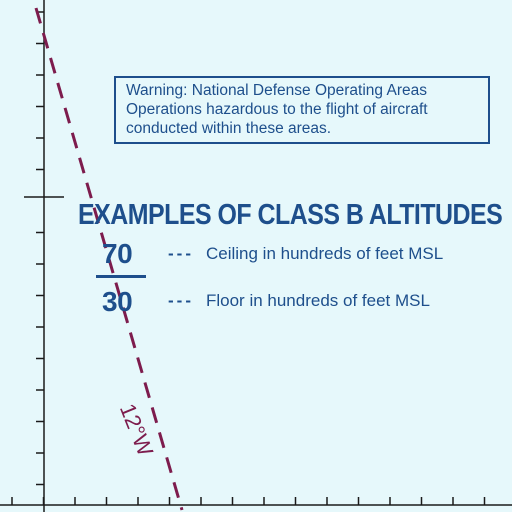 This screenshot has width=512, height=512. Describe the element at coordinates (290, 215) in the screenshot. I see `legend-title: EXAMPLES OF CLASS B ALTITUDES` at that location.